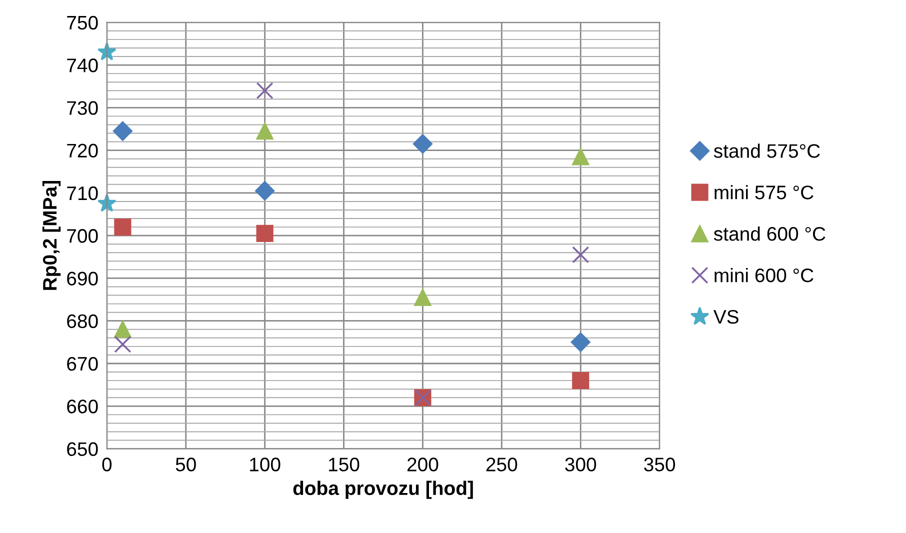  I want to click on y-tick-label: 710, so click(82, 193).